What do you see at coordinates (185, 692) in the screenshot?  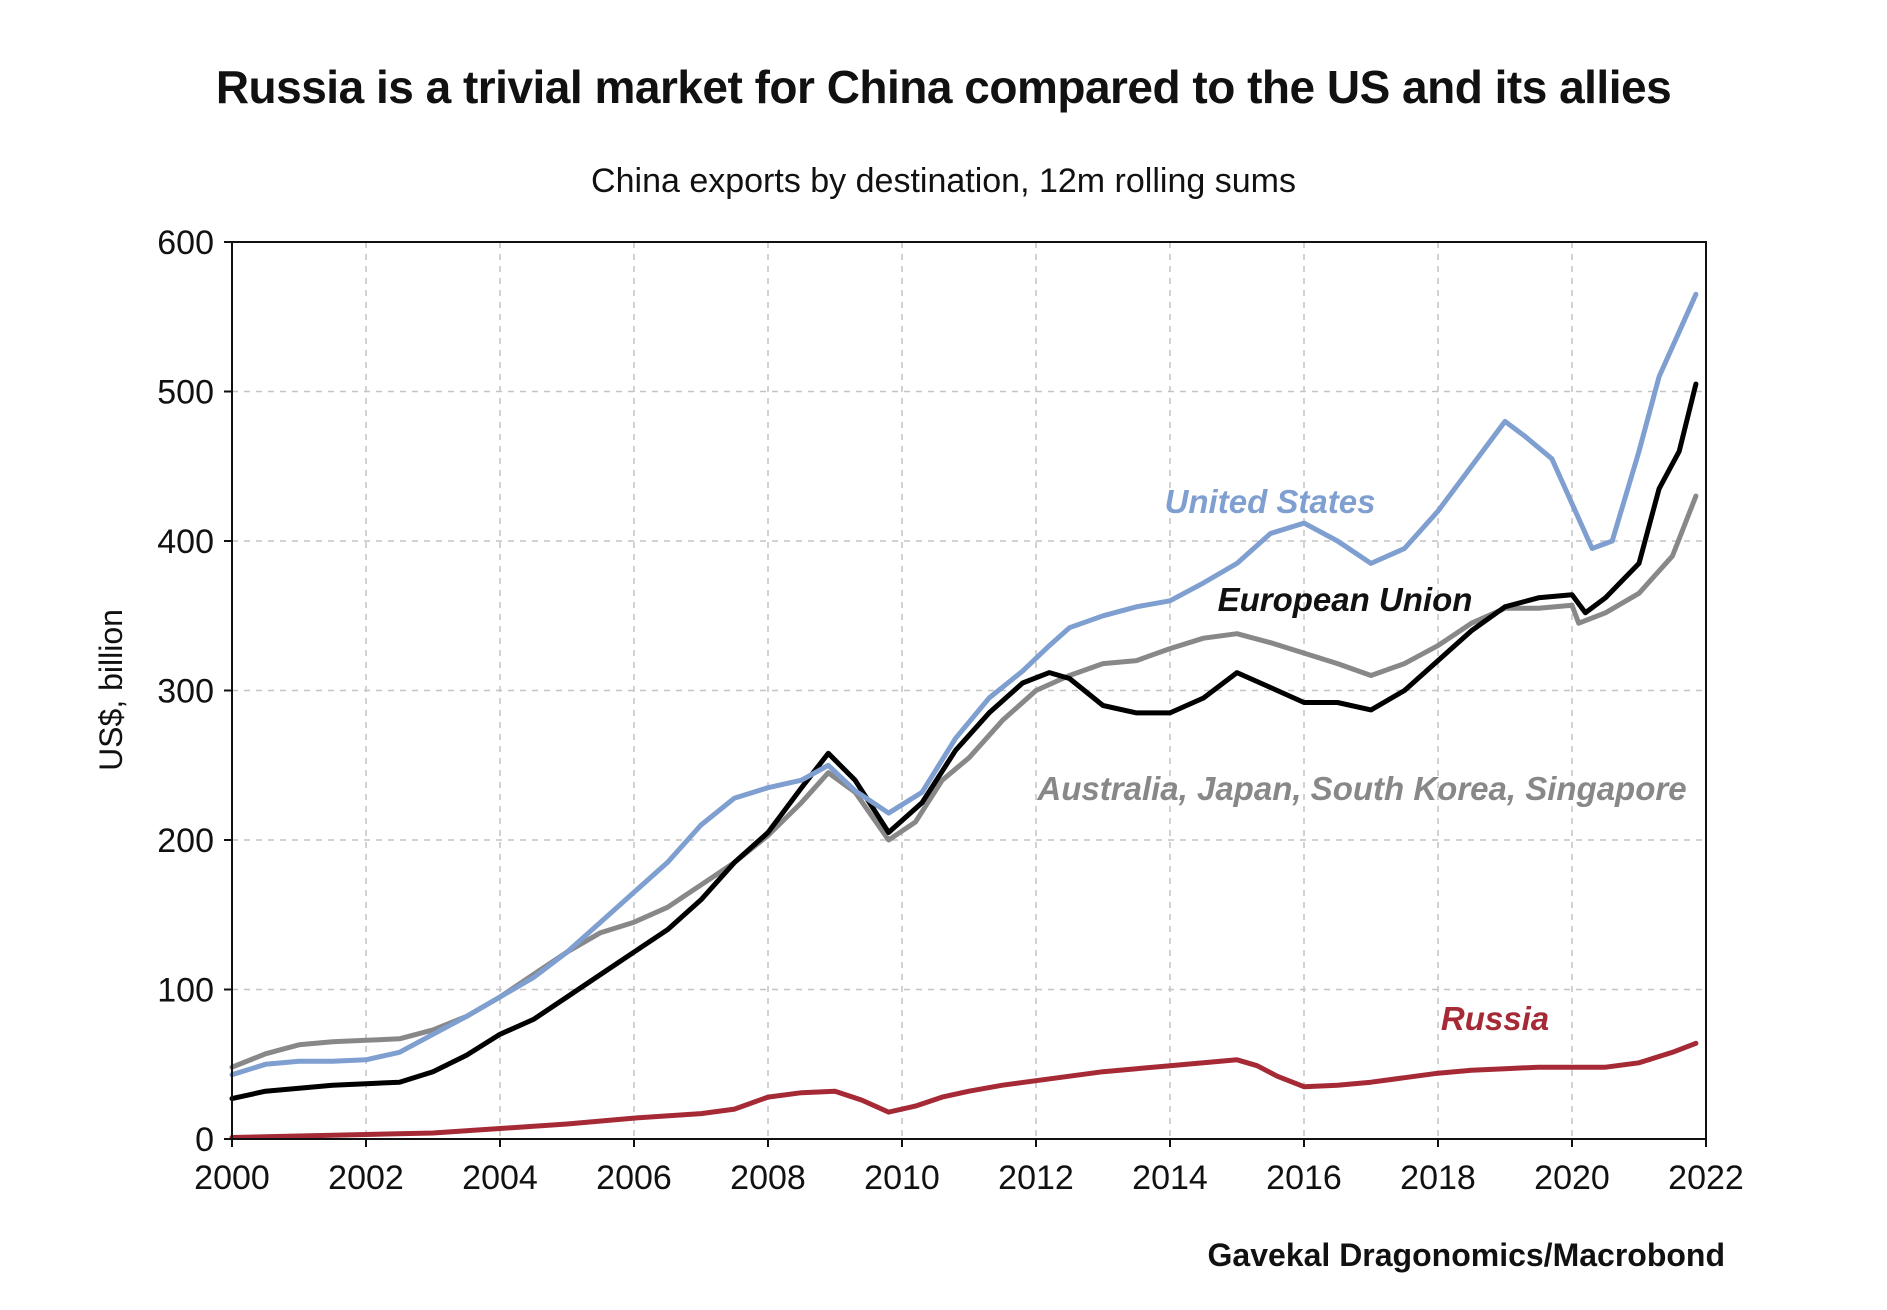 I see `y-tick-label: 300` at bounding box center [185, 692].